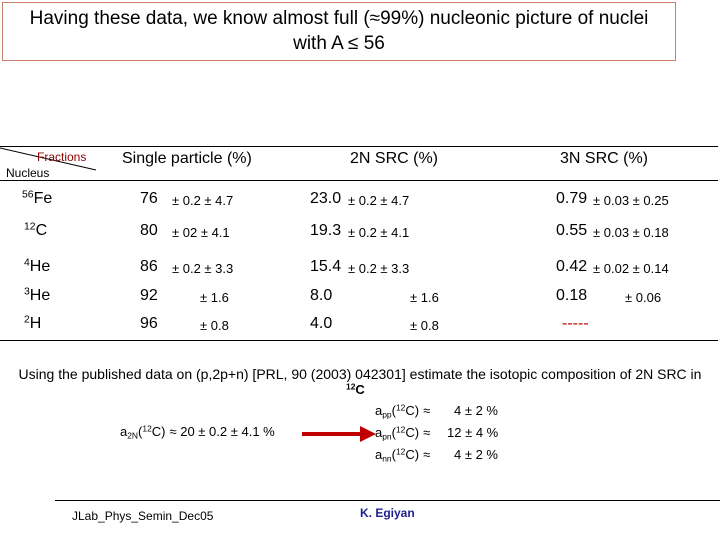 This screenshot has height=540, width=720. What do you see at coordinates (631, 268) in the screenshot?
I see `cell-error: ± 0.02 ± 0.14` at bounding box center [631, 268].